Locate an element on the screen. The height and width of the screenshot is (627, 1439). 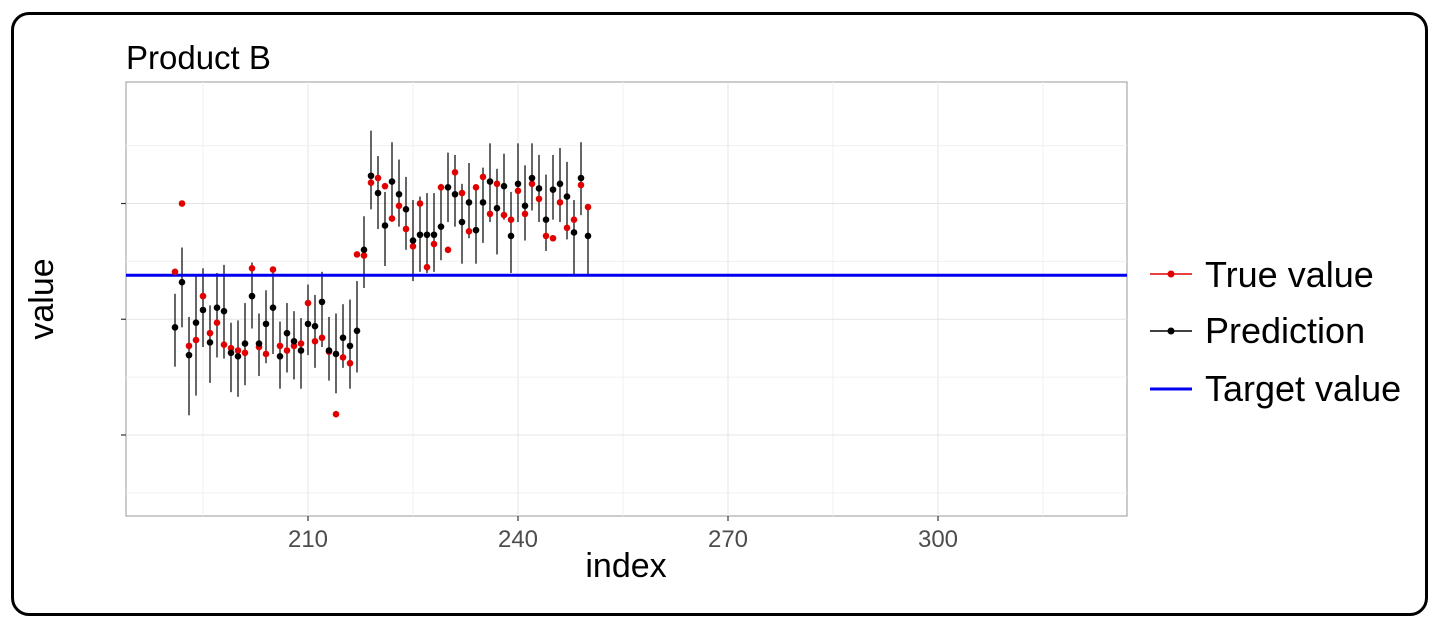
legend-item-true-value: True value is located at coordinates (1262, 274).